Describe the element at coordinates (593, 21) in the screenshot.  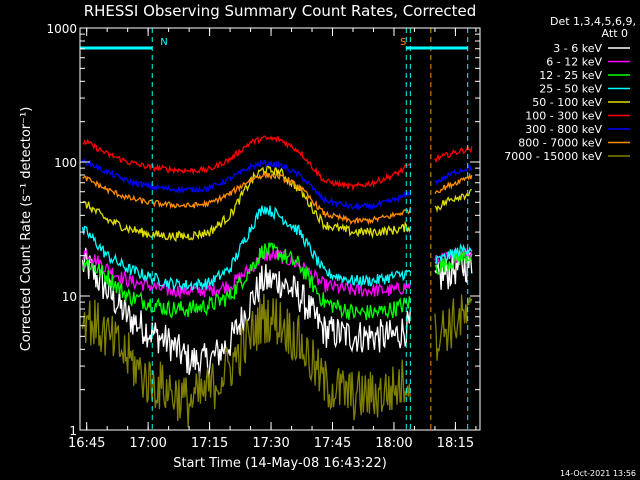
I see `legend-header-1: Det 1,3,4,5,6,9,` at that location.